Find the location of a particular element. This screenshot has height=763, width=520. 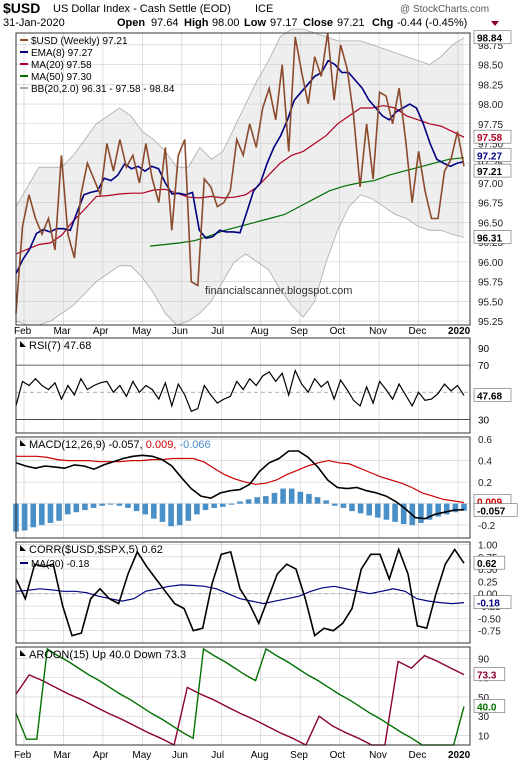

x-tick-label: May is located at coordinates (141, 331).